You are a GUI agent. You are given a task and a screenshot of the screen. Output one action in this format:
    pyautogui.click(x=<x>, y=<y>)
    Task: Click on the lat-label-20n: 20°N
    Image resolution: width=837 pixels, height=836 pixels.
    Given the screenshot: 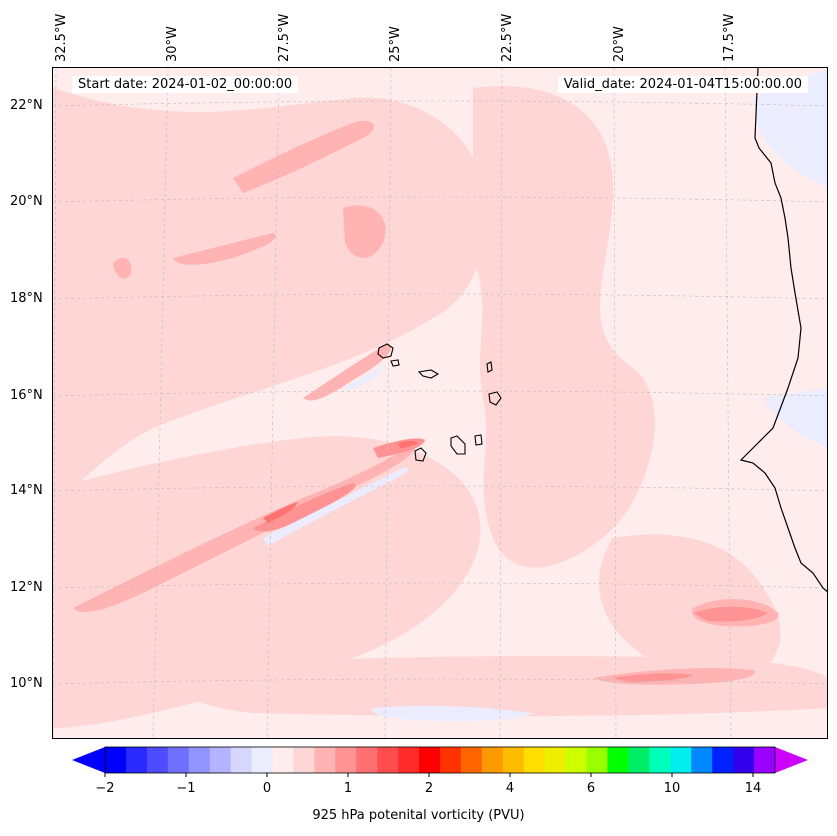 What is the action you would take?
    pyautogui.click(x=26, y=201)
    